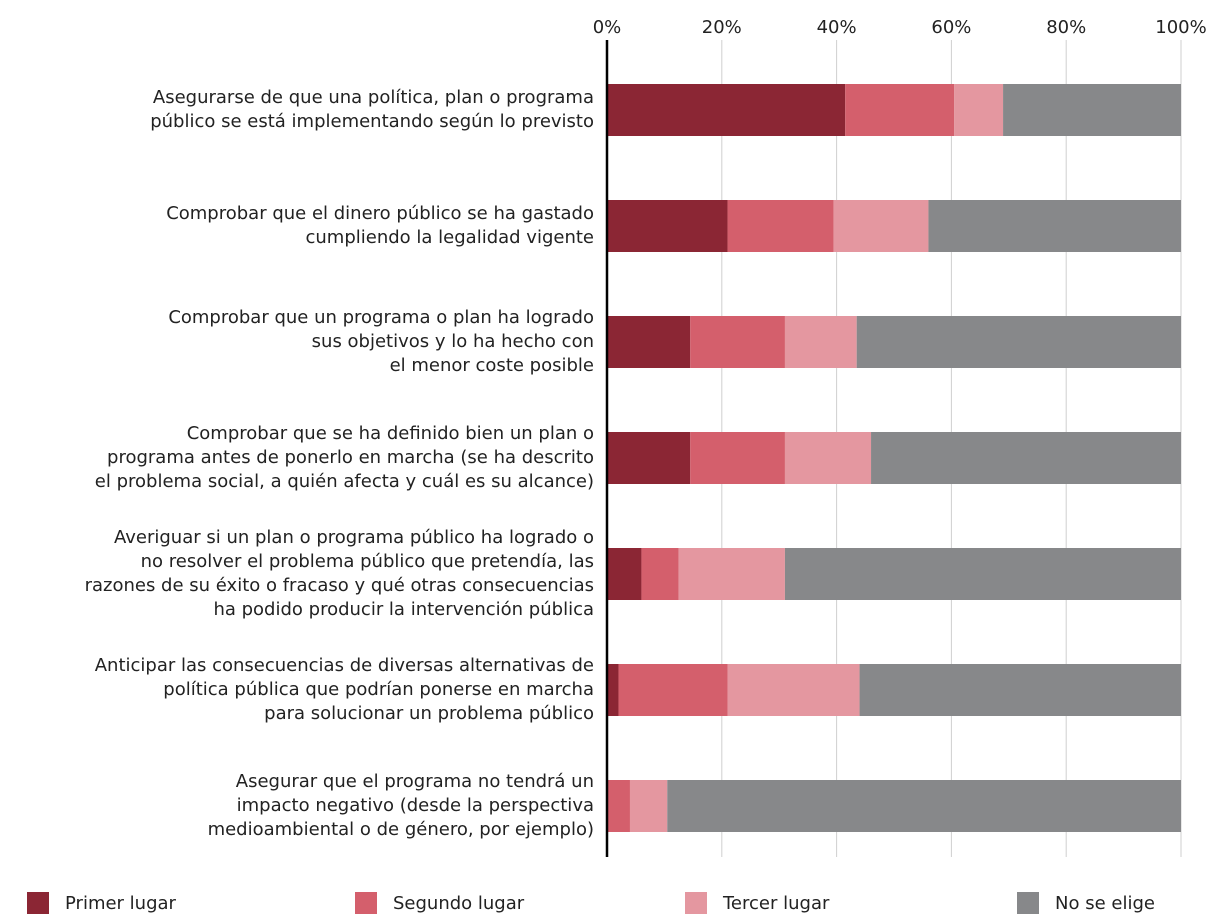 The image size is (1211, 917). What do you see at coordinates (450, 237) in the screenshot?
I see `category-label: cumpliendo la legalidad vigente` at bounding box center [450, 237].